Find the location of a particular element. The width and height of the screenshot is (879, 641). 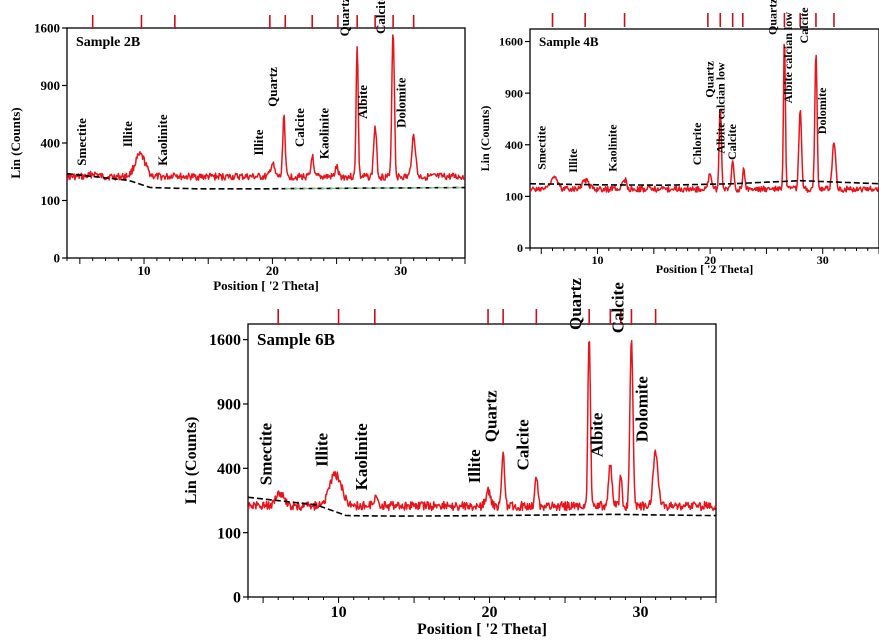

plot-frame is located at coordinates (704, 138).